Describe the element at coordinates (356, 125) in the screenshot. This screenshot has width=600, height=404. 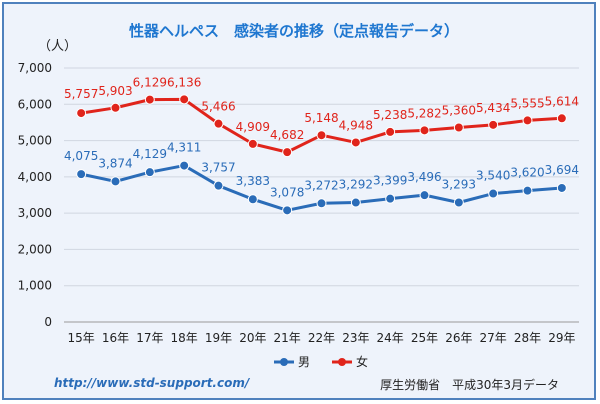
I see `data-label: 4,948` at that location.